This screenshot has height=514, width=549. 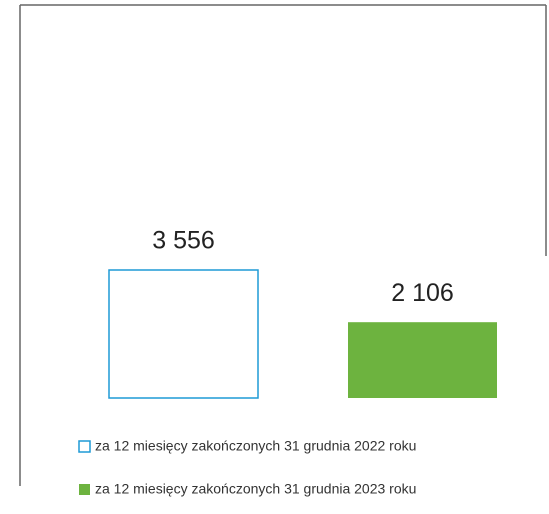 What do you see at coordinates (183, 241) in the screenshot?
I see `value-label: 3 556` at bounding box center [183, 241].